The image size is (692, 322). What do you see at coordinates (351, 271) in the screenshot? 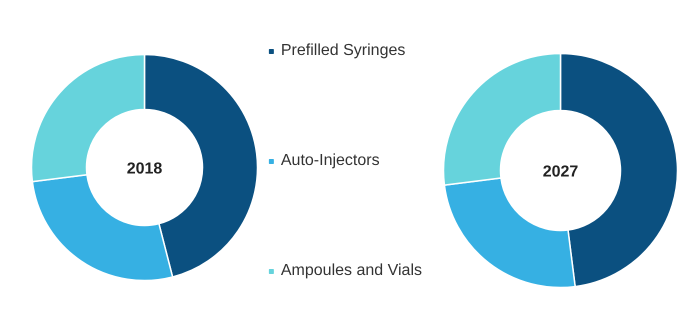
I see `legend-label: Ampoules and Vials` at bounding box center [351, 271].